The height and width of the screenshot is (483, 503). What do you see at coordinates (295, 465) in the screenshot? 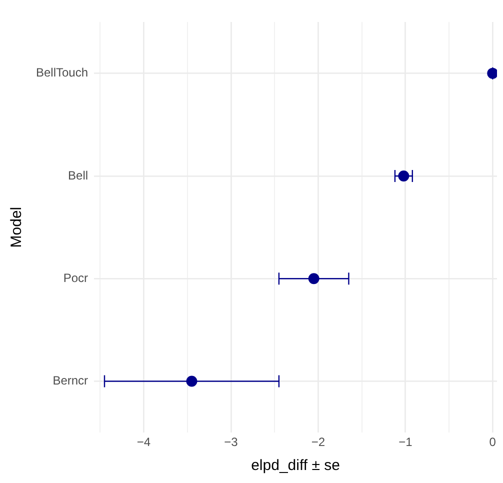
I see `x-axis-title: elpd_diff ± se` at bounding box center [295, 465].